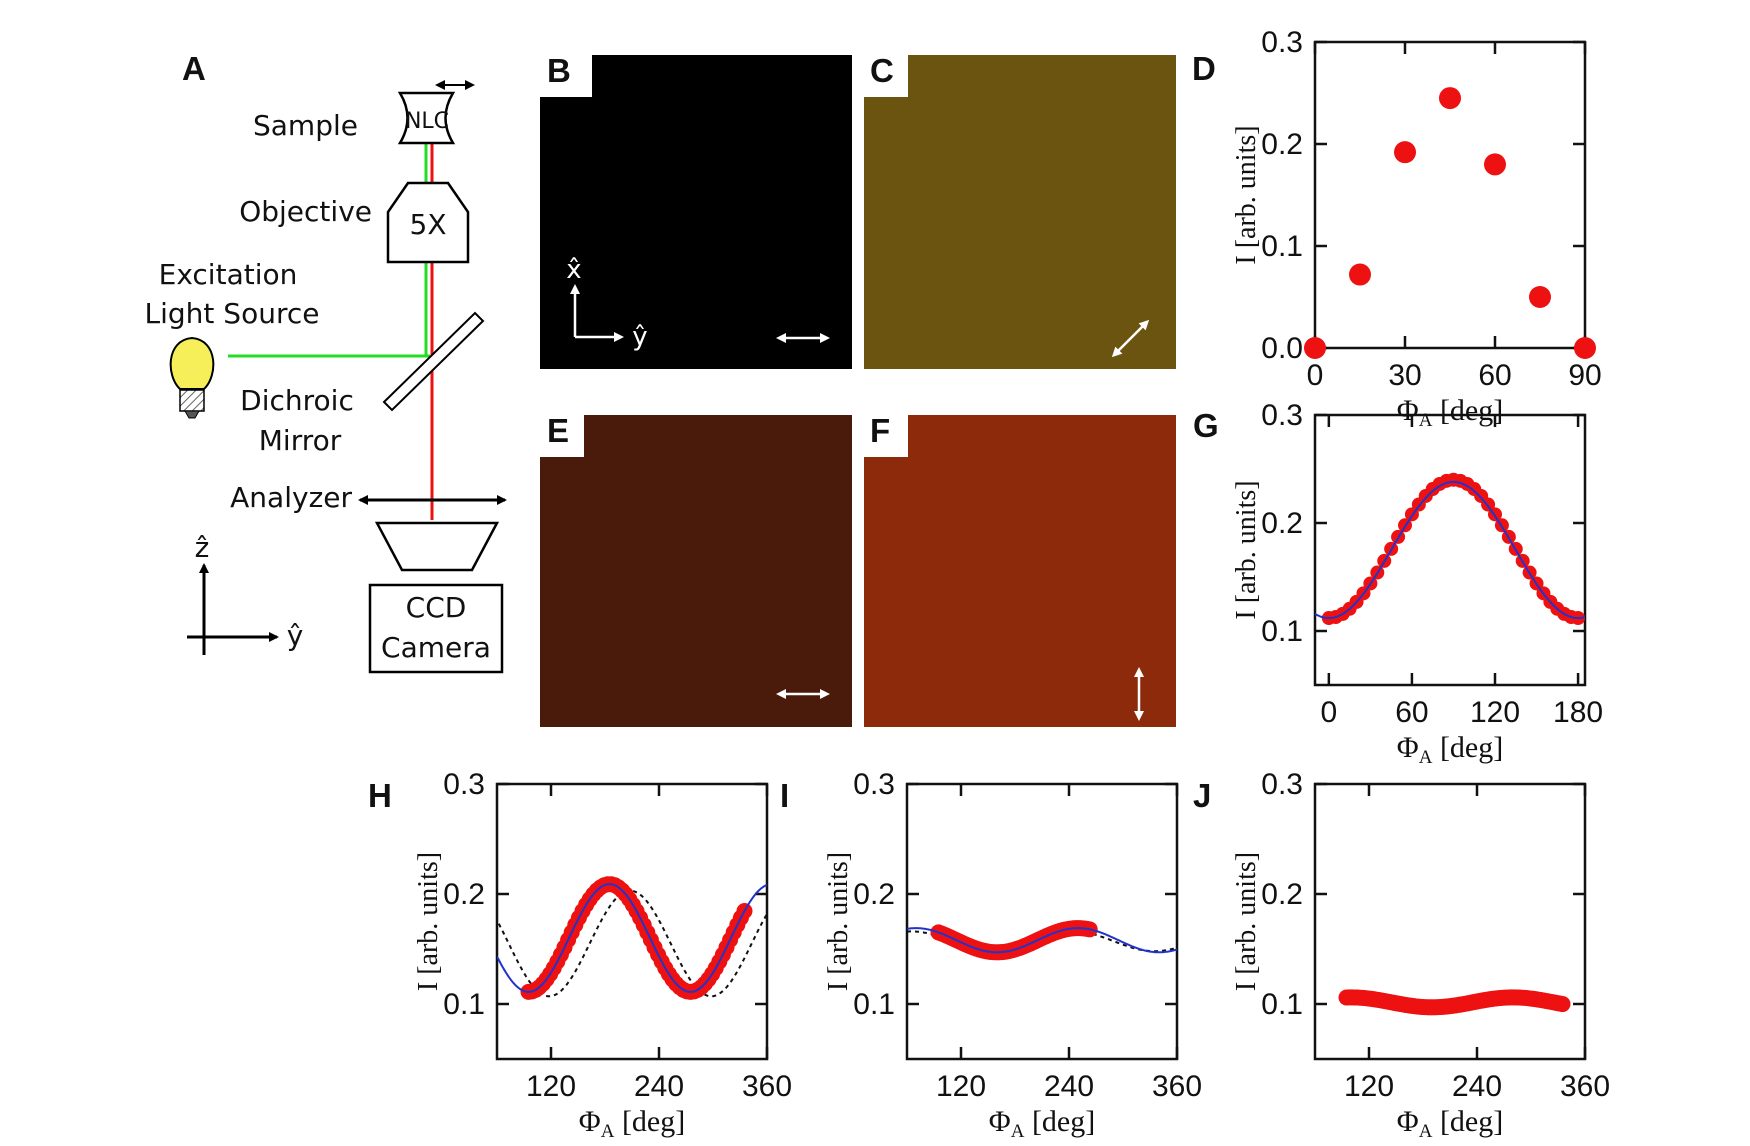 The width and height of the screenshot is (1750, 1146). What do you see at coordinates (632, 943) in the screenshot?
I see `reference-curve-h` at bounding box center [632, 943].